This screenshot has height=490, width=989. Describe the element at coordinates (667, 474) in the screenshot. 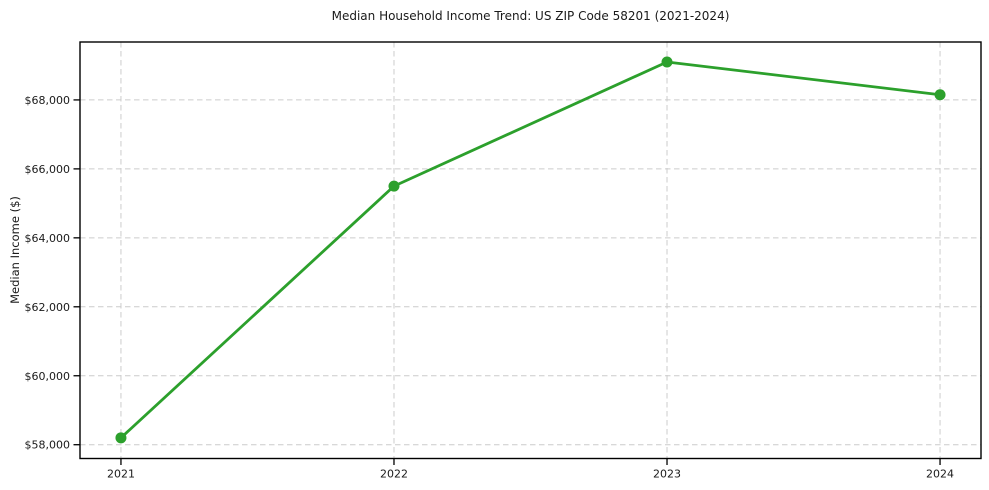

I see `x-tick-label: 2023` at that location.